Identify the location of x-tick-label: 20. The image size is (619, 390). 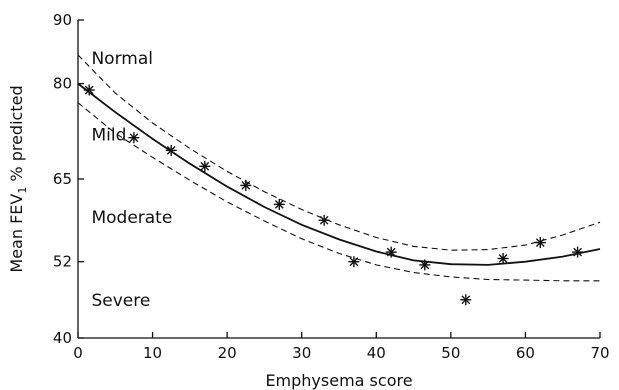
(227, 353).